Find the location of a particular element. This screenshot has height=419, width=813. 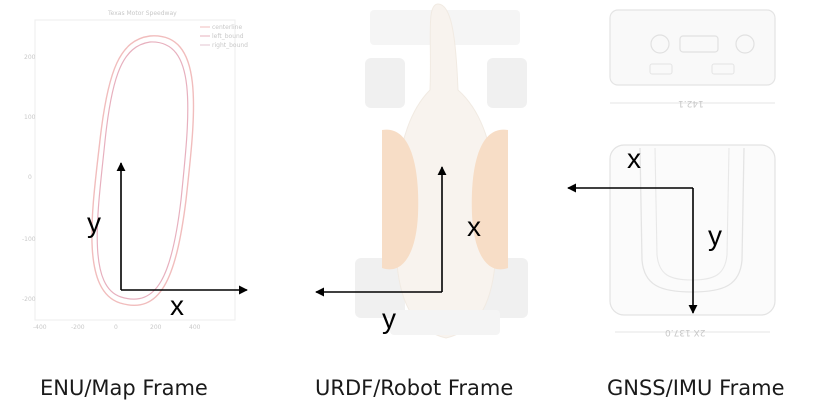

track-outer-line is located at coordinates (143, 170).